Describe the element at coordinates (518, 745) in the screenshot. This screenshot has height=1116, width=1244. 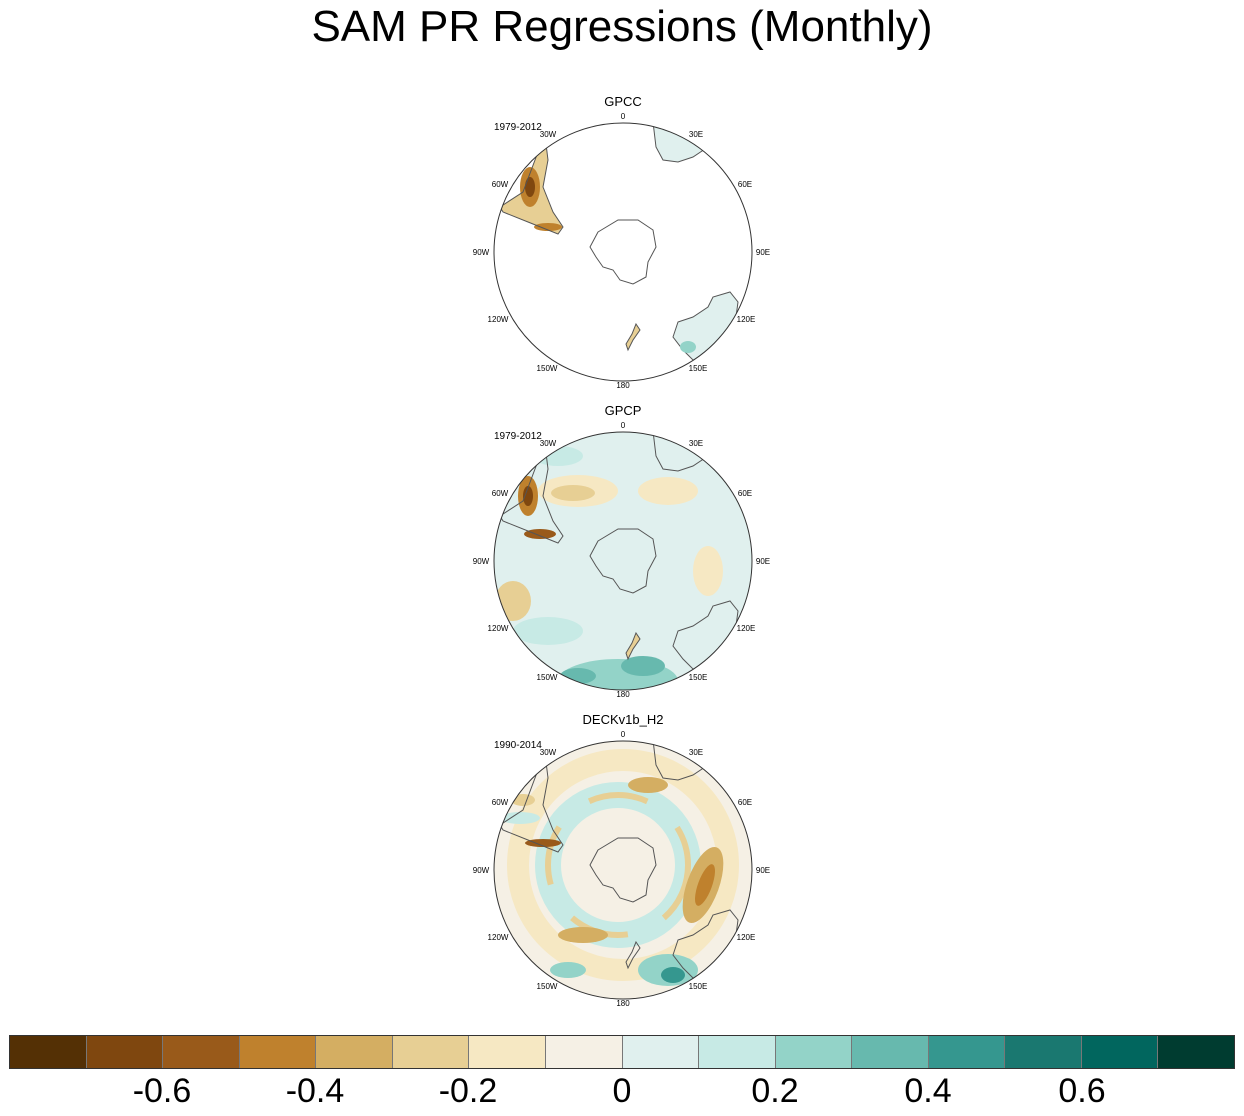
I see `panel-period: 1990-2014` at that location.